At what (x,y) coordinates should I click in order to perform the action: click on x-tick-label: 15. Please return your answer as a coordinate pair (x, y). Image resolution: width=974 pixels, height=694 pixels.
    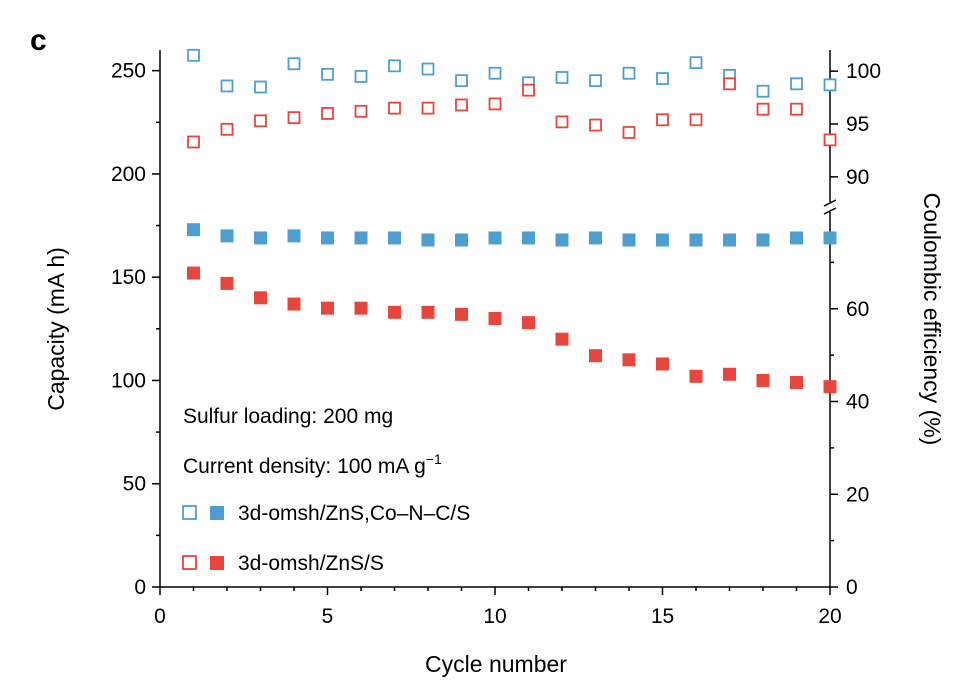
    Looking at the image, I should click on (662, 616).